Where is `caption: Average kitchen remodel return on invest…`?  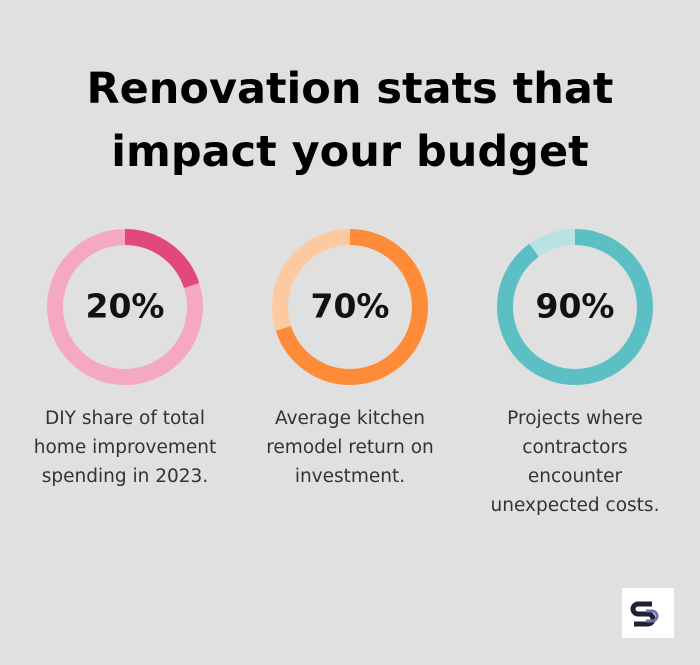 caption: Average kitchen remodel return on invest… is located at coordinates (350, 447).